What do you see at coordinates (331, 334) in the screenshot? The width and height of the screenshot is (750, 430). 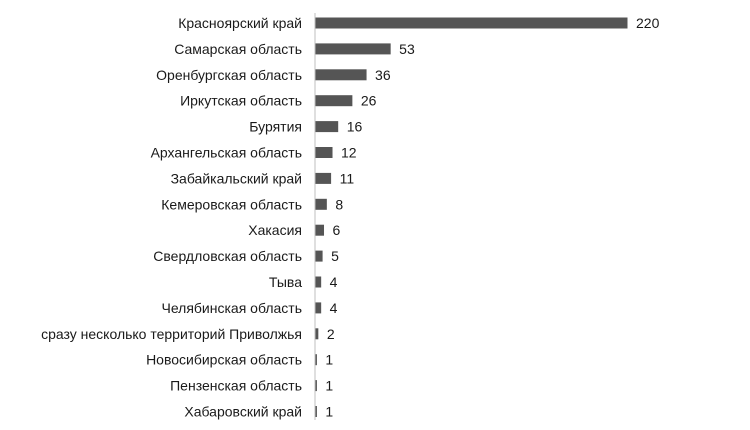 I see `value-label: 2` at bounding box center [331, 334].